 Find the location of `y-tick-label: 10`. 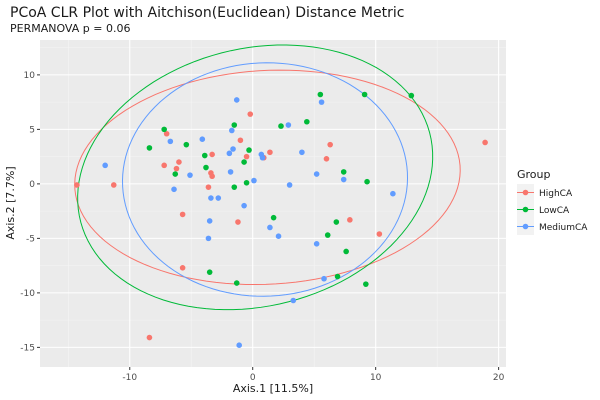

y-tick-label: 10 is located at coordinates (30, 76).